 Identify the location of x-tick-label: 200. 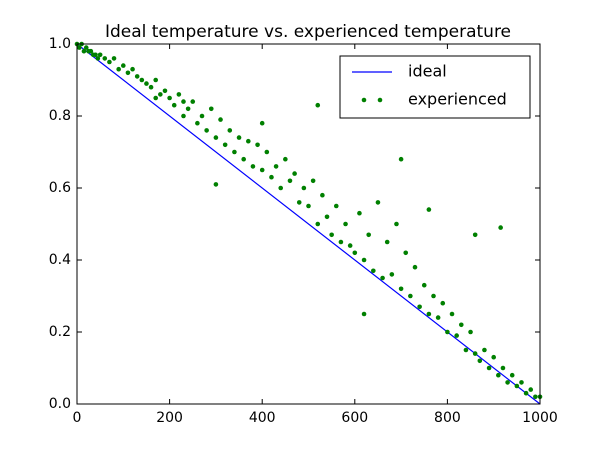
(169, 418).